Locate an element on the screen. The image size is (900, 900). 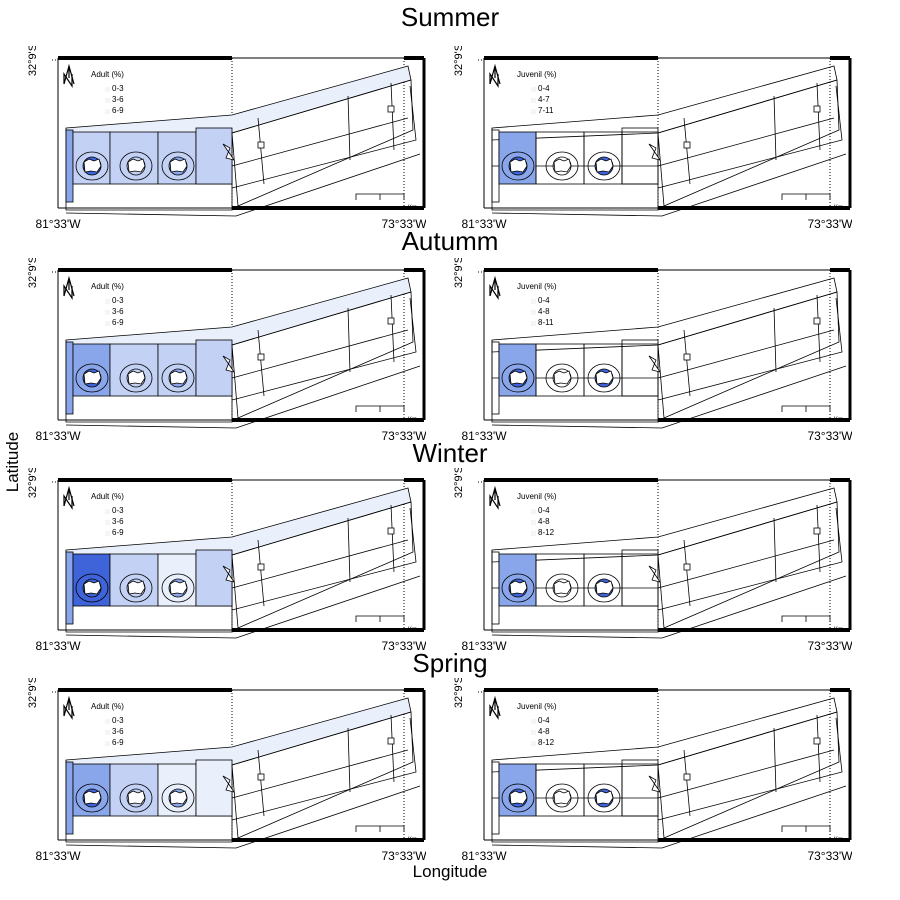
legend-class-label: 0-3 is located at coordinates (118, 300).